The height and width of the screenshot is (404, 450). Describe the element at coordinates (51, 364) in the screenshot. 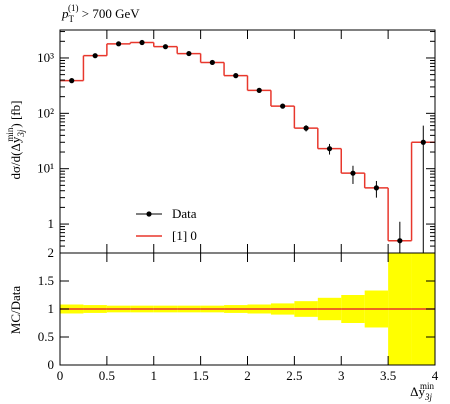

I see `y-tick-label: 0` at that location.